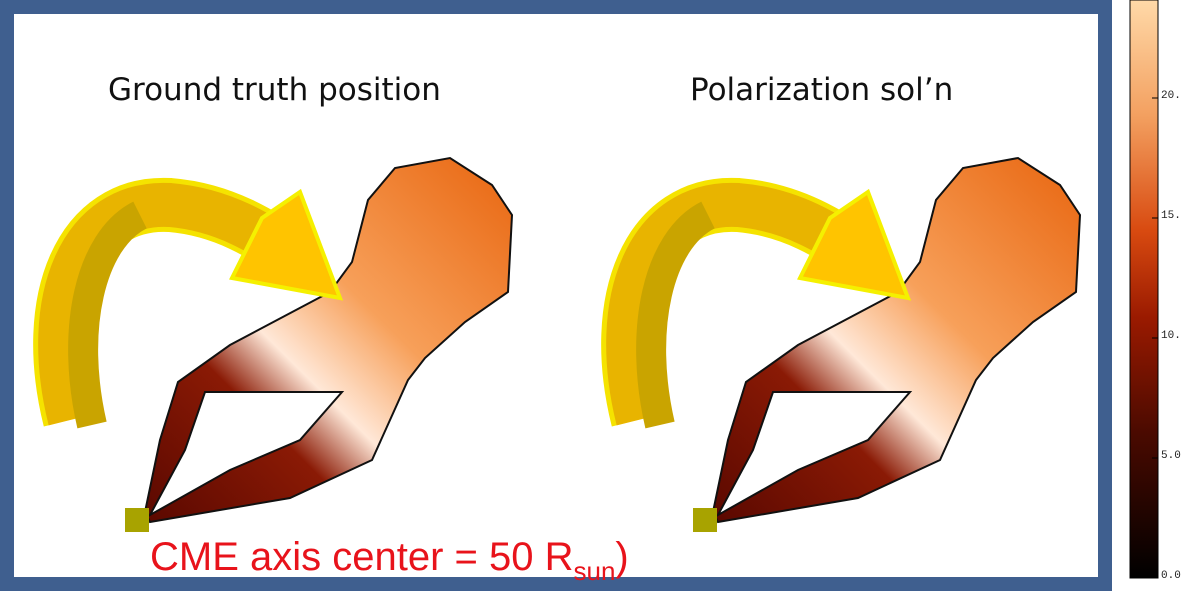 This screenshot has height=591, width=1181. What do you see at coordinates (1171, 456) in the screenshot?
I see `colorbar-tick-label: 5.0` at bounding box center [1171, 456].